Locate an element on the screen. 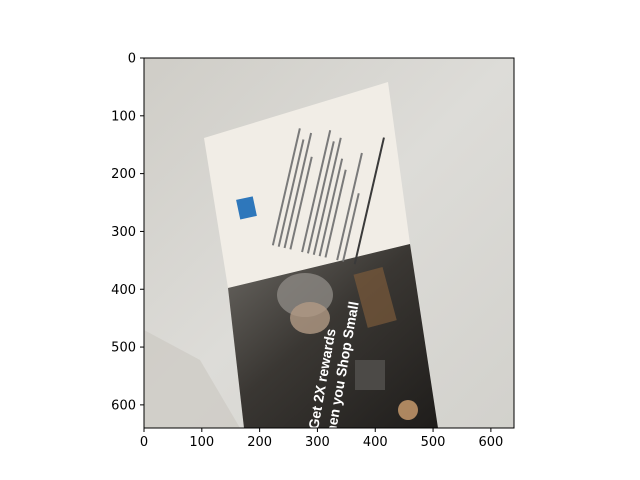 The height and width of the screenshot is (480, 640). x-axis: 0 100 200 300 400 500 600 is located at coordinates (321, 439).